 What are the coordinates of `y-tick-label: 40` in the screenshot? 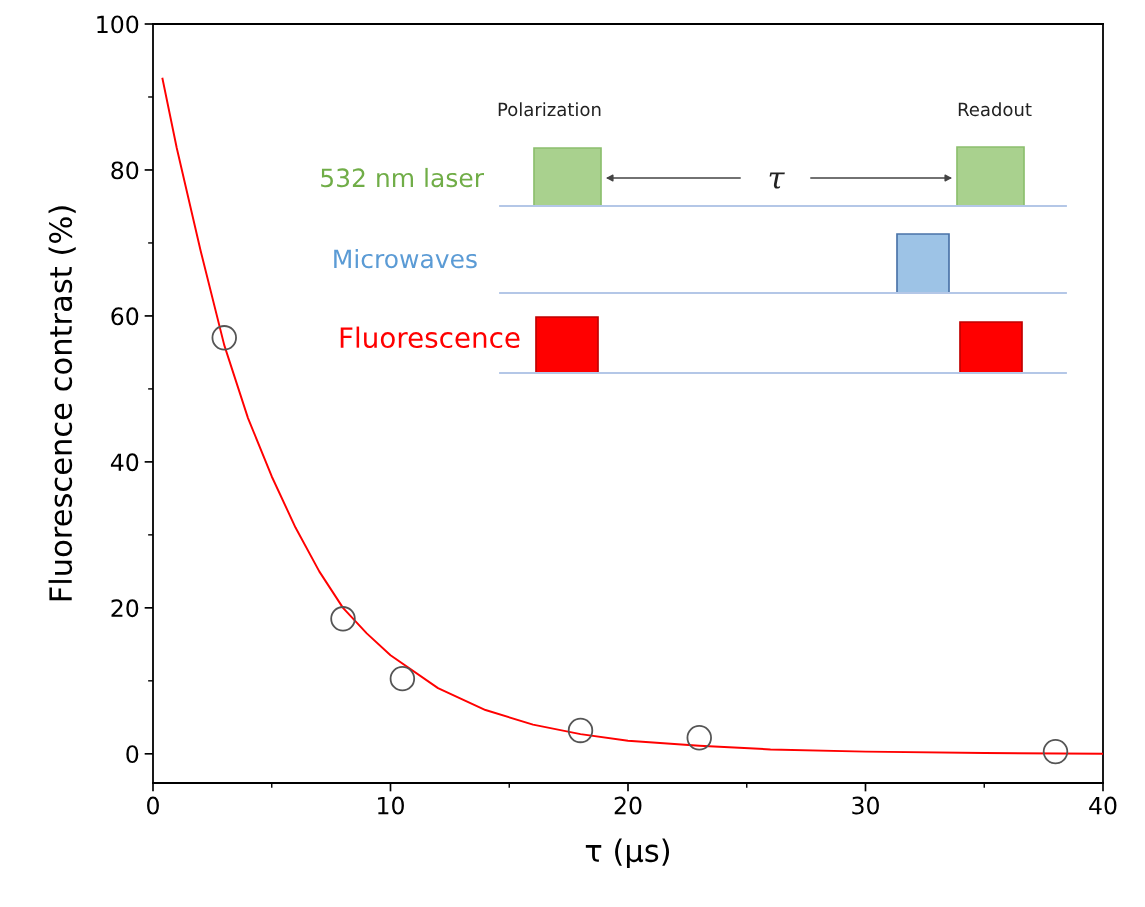 It's located at (124, 462).